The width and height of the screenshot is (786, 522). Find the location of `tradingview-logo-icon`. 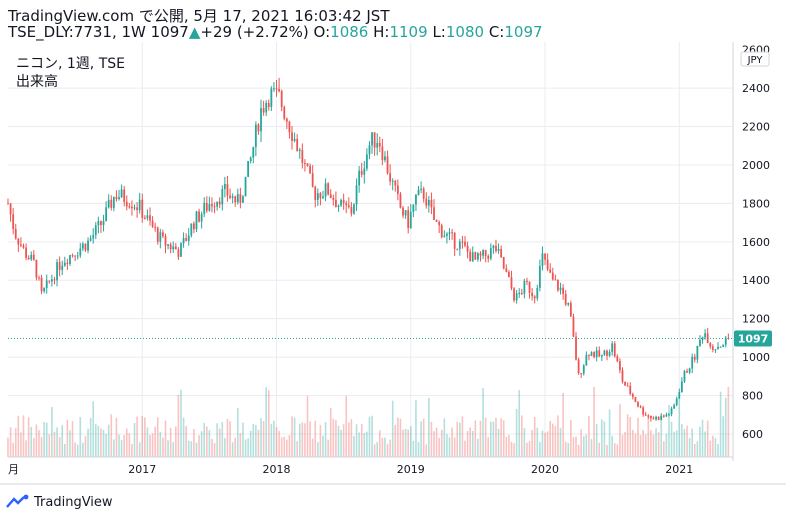

tradingview-logo-icon is located at coordinates (17, 501).